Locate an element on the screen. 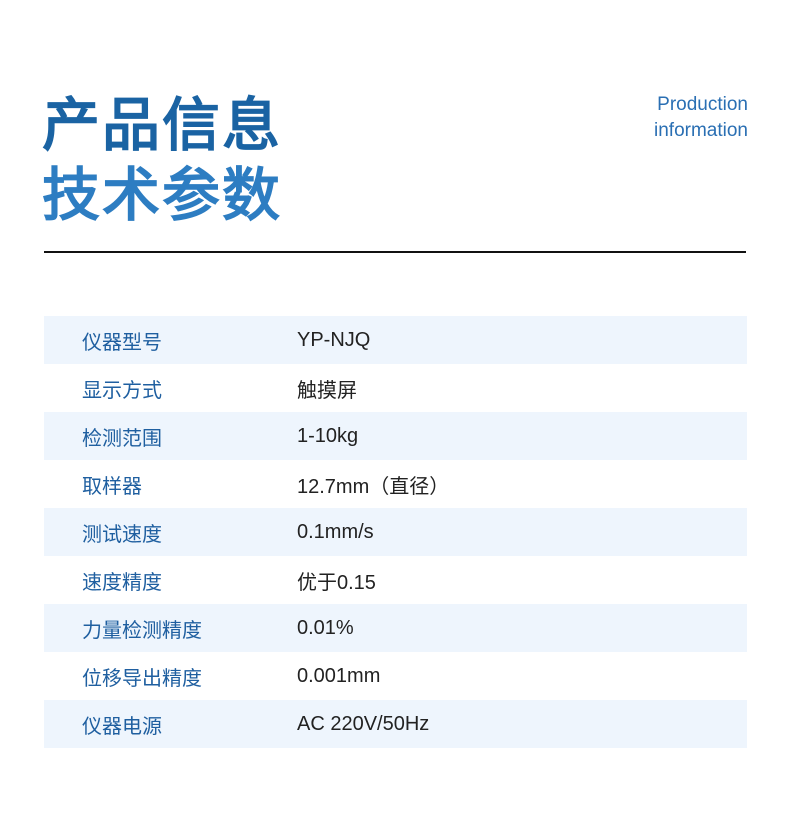  spec-label: 仪器型号 is located at coordinates (122, 341).